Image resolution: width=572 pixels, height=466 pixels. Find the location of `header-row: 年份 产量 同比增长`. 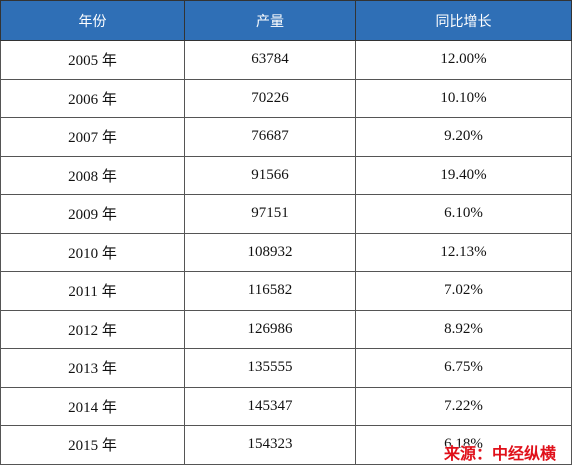

header-row: 年份 产量 同比增长 is located at coordinates (286, 20).